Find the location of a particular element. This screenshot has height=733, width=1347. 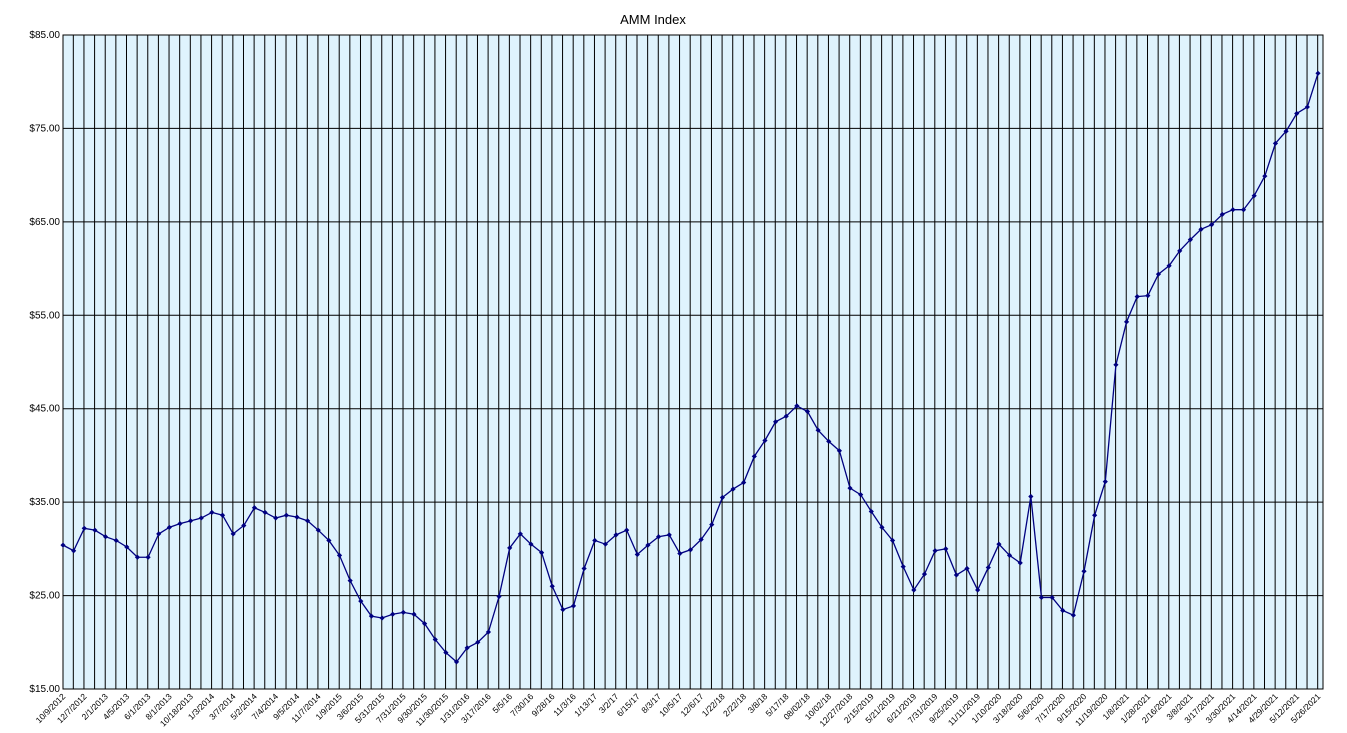

x-tick-label: 1/13/17 is located at coordinates (585, 704).